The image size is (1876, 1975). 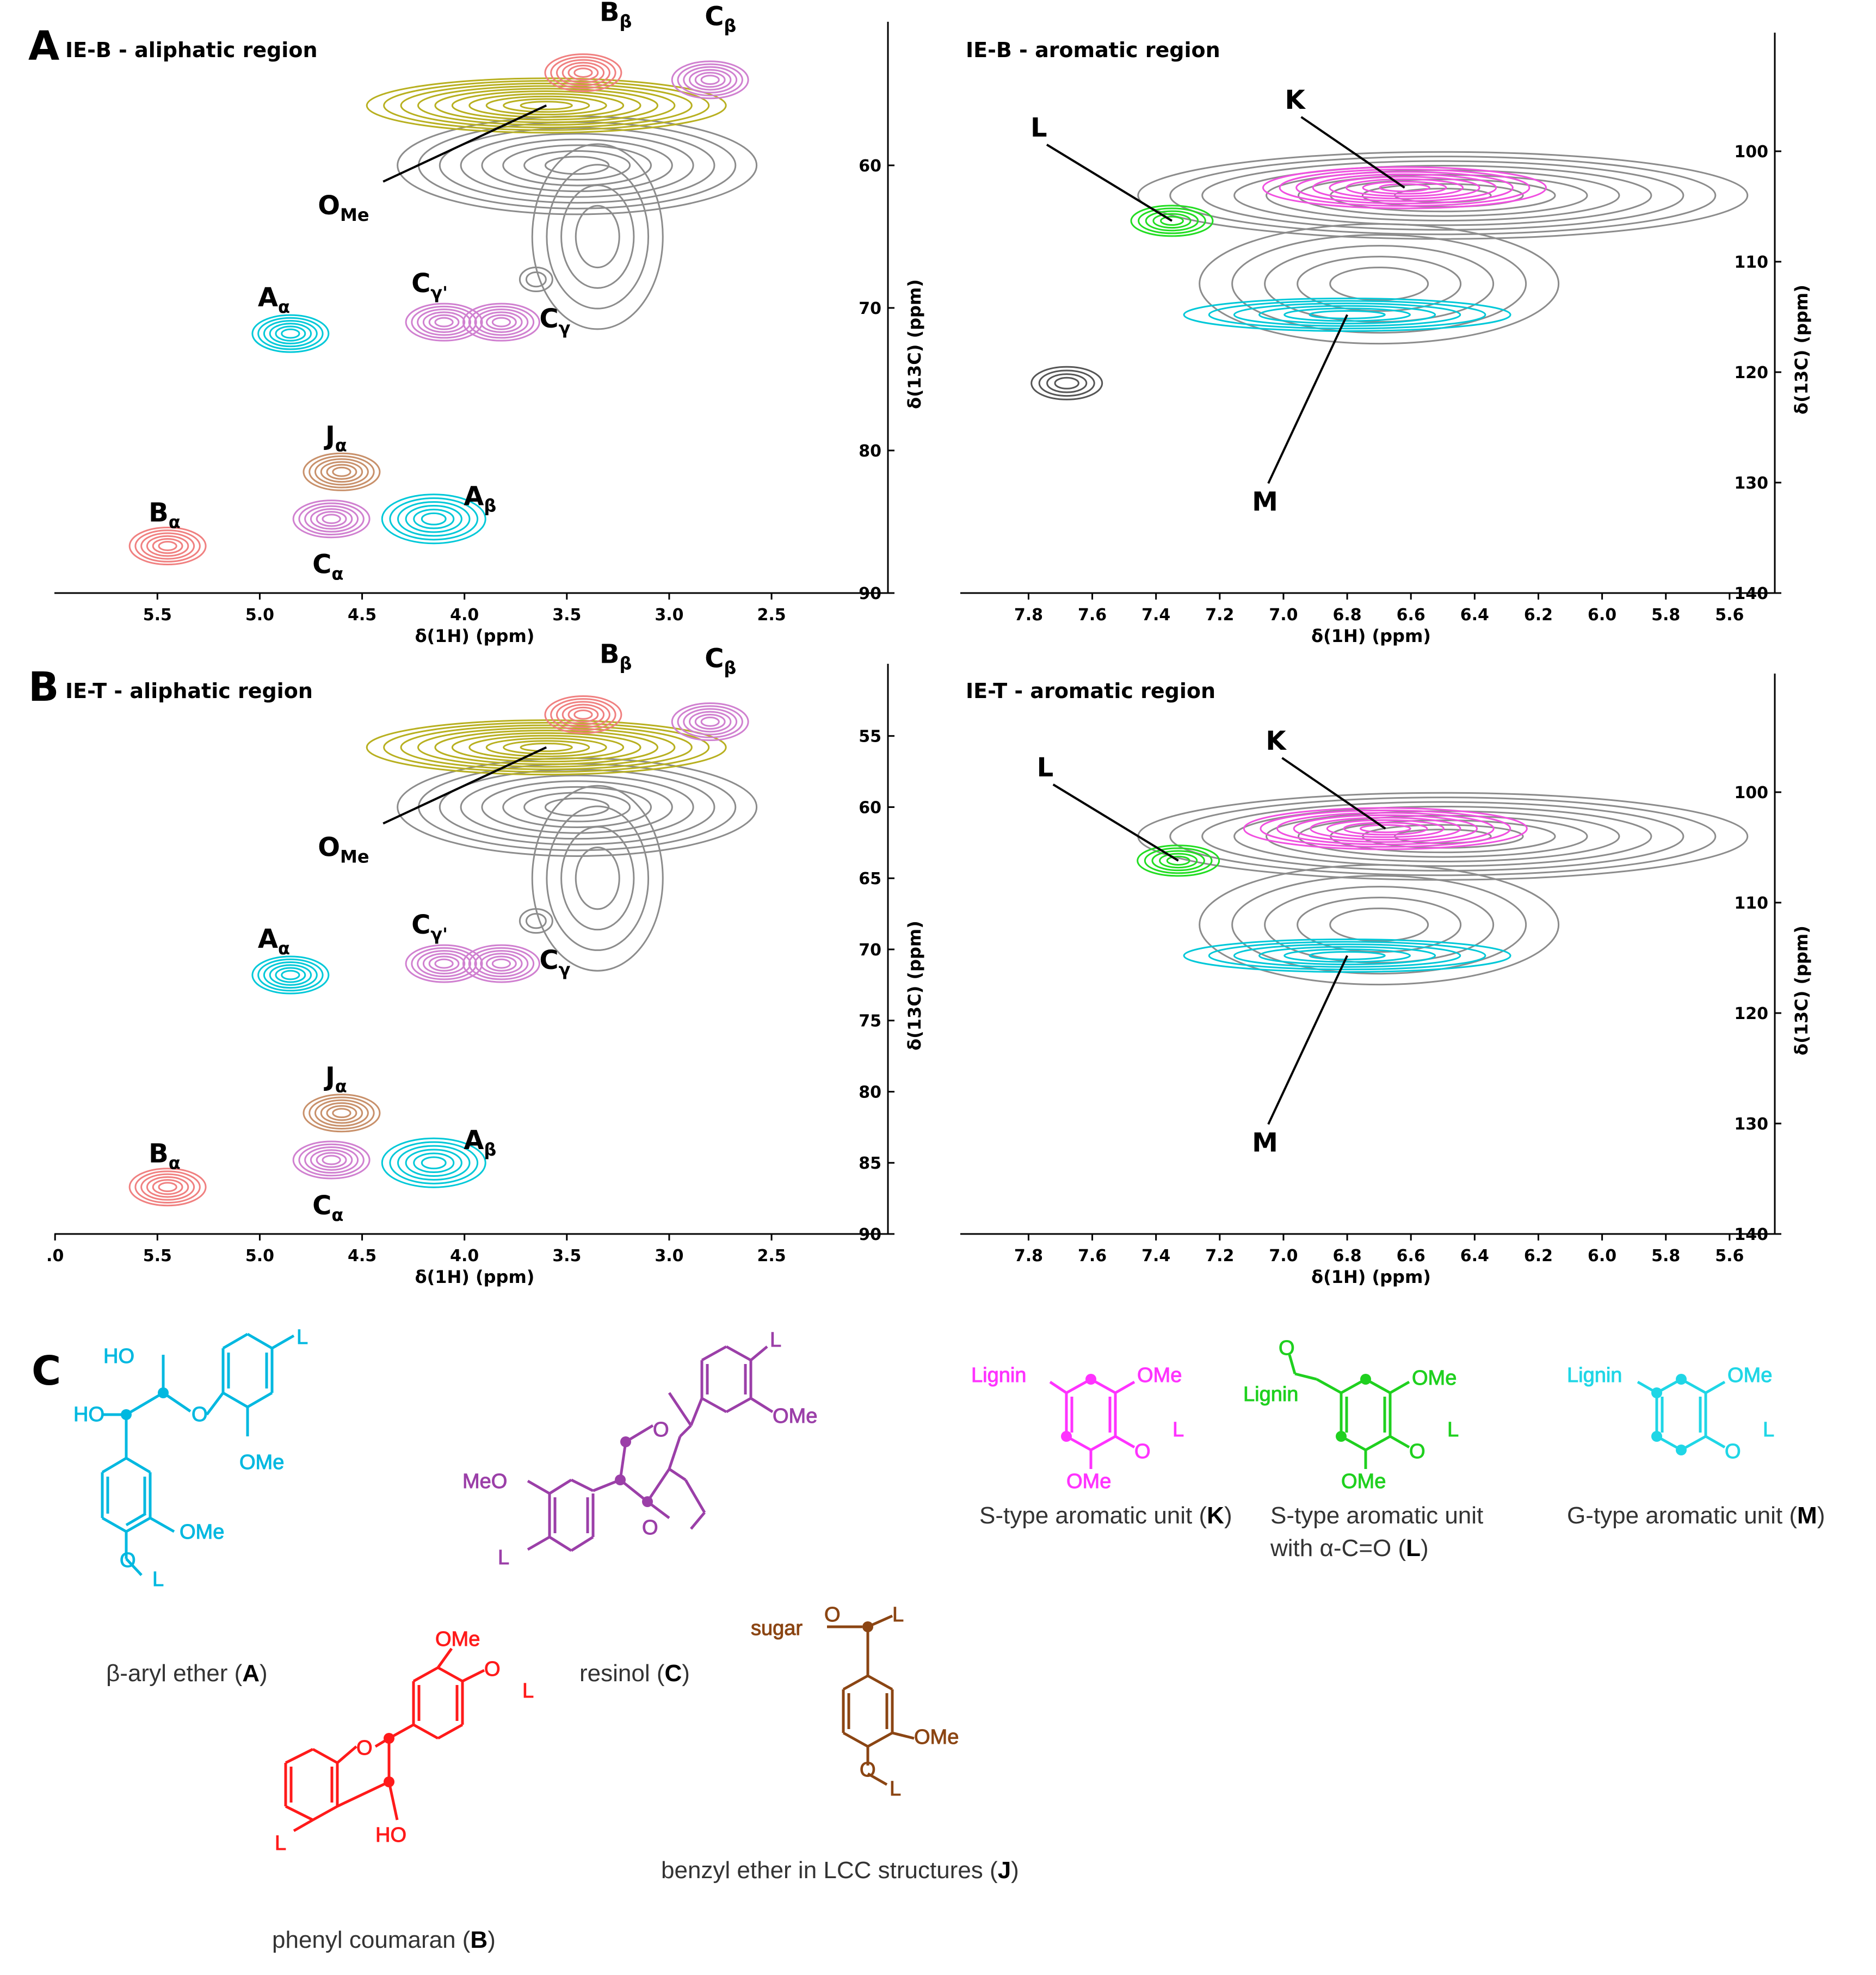 I want to click on structure-l-bonds, so click(x=1349, y=1411).